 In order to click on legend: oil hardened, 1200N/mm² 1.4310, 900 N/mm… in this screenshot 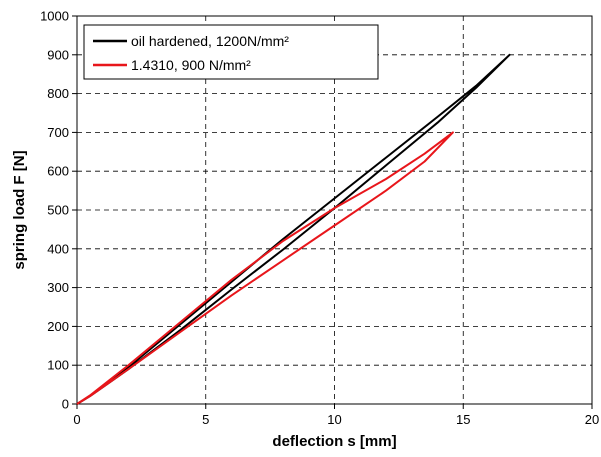, I will do `click(231, 52)`.